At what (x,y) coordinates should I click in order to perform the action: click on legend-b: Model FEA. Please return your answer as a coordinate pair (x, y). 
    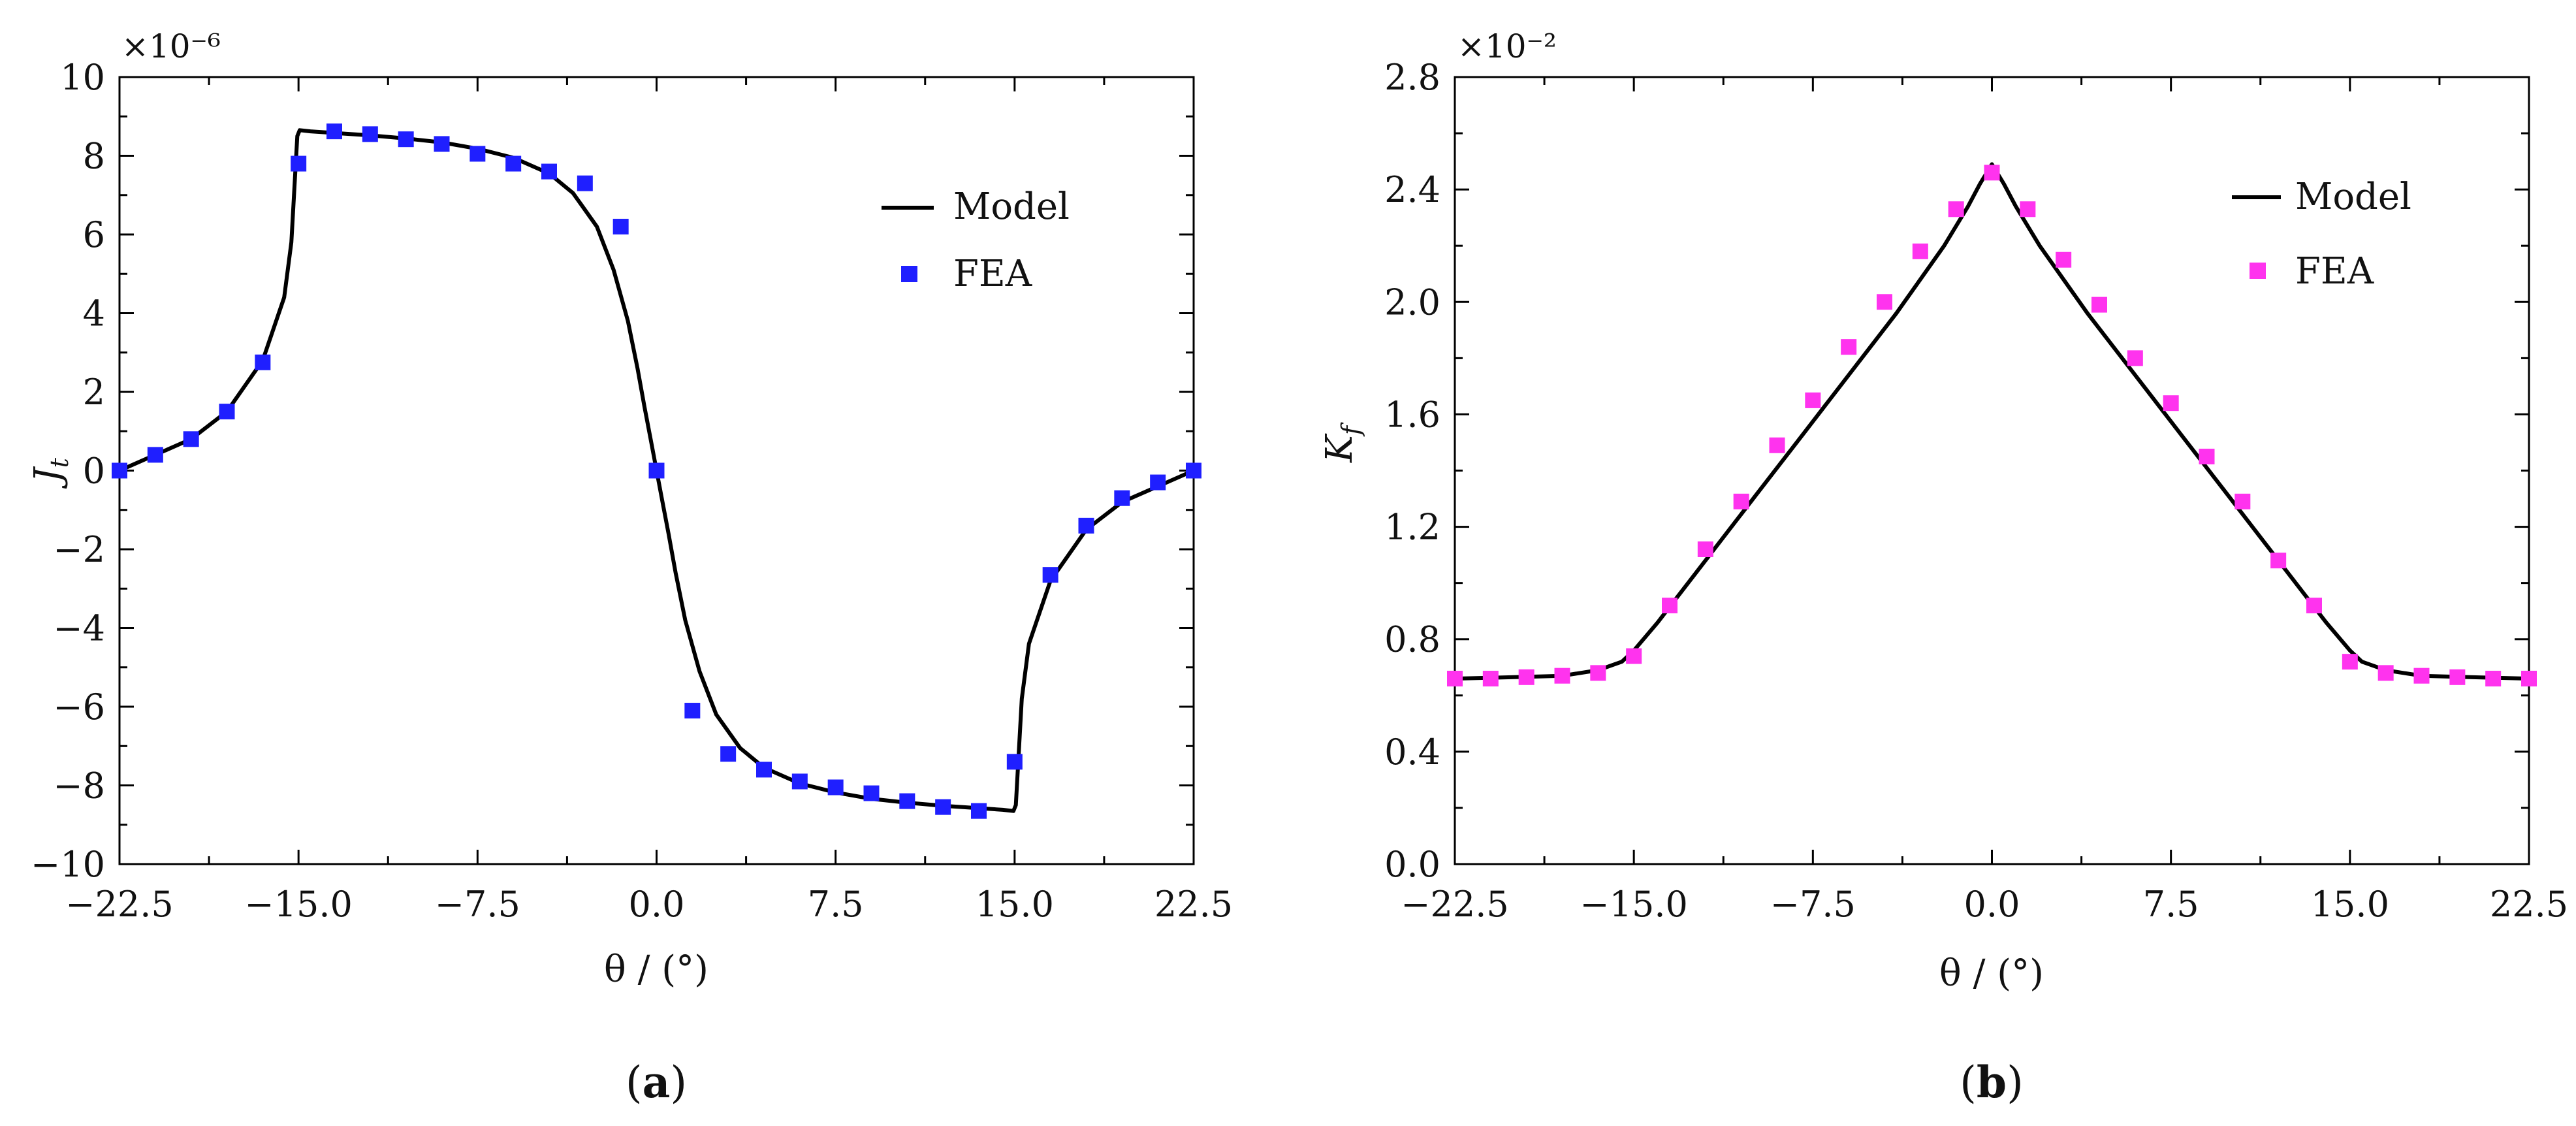
    Looking at the image, I should click on (2322, 235).